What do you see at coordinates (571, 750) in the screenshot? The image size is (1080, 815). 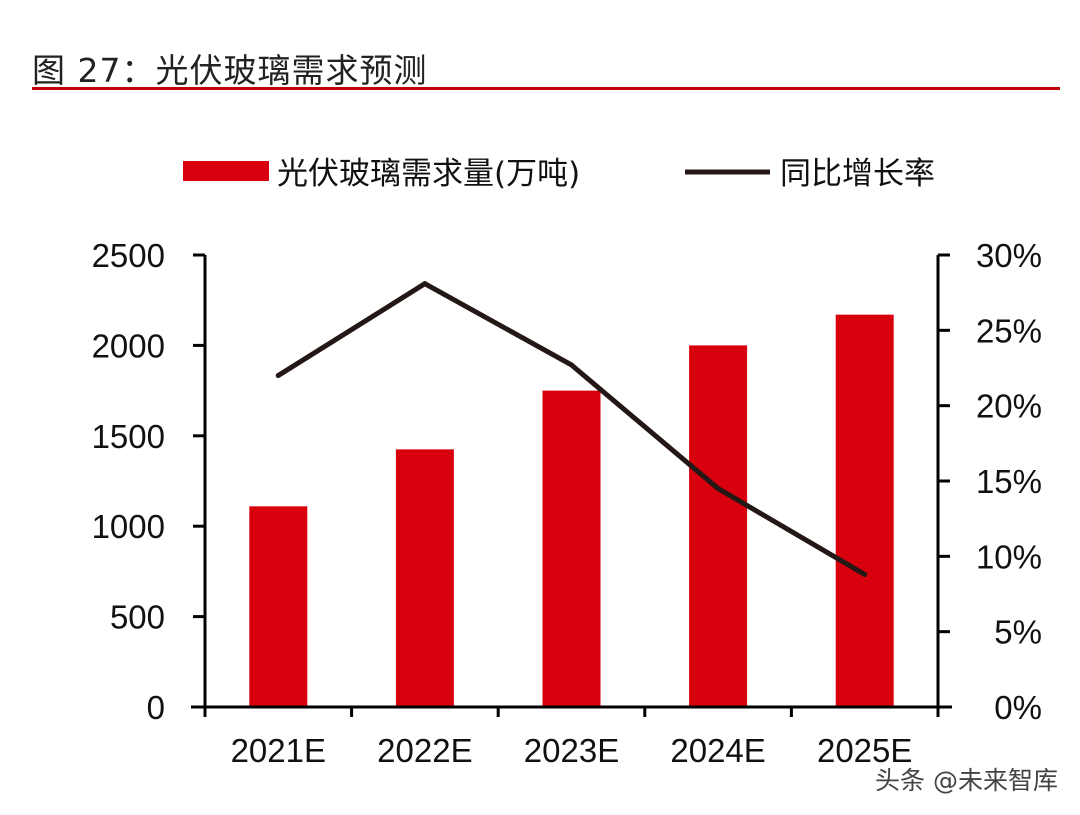 I see `category-label-2023E: 2023E` at bounding box center [571, 750].